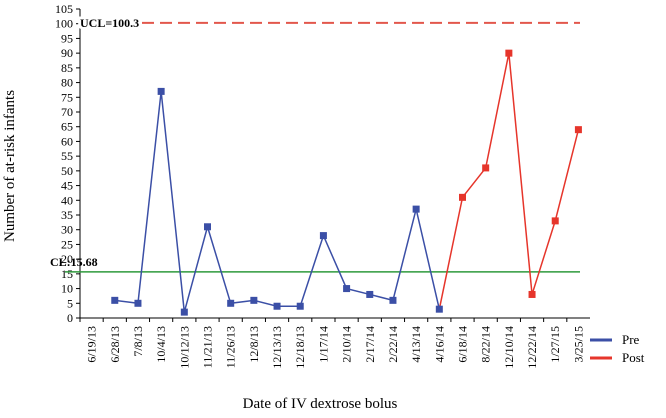 The width and height of the screenshot is (666, 418). I want to click on y-tick-label: 0, so click(70, 318).